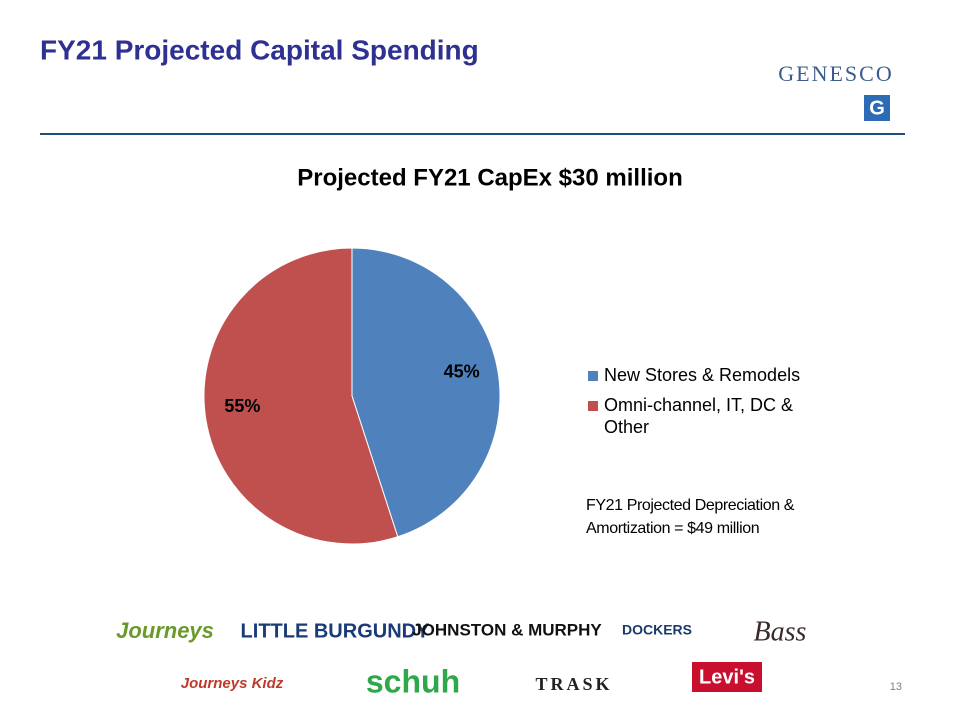 The width and height of the screenshot is (960, 720). I want to click on logo: JOHNSTON & MURPHY, so click(507, 629).